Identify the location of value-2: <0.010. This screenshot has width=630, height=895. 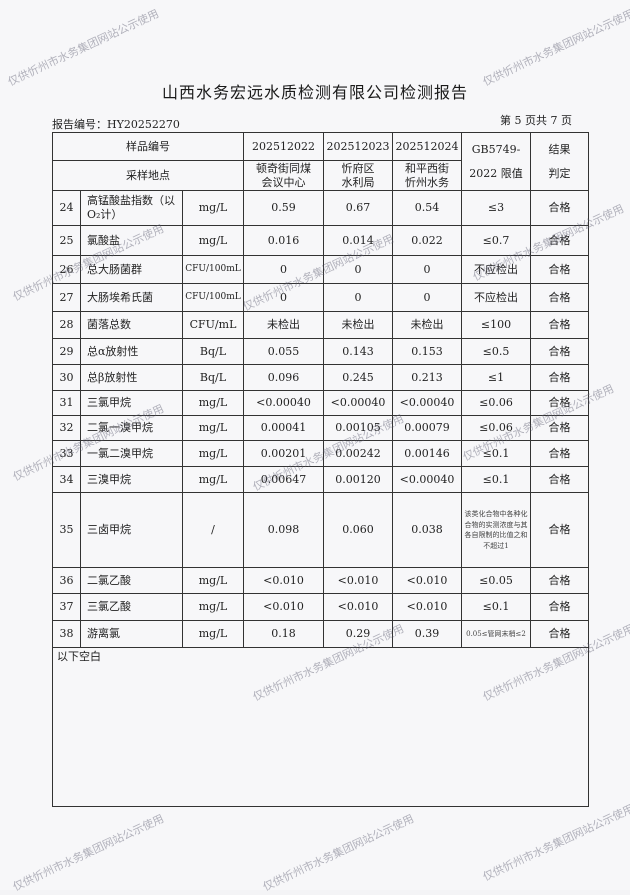
(358, 580).